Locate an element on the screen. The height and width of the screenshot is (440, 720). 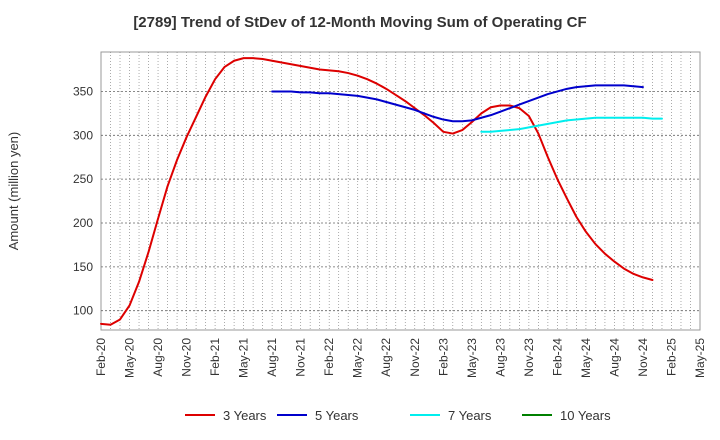
y-tick-label: 100 is located at coordinates (83, 311).